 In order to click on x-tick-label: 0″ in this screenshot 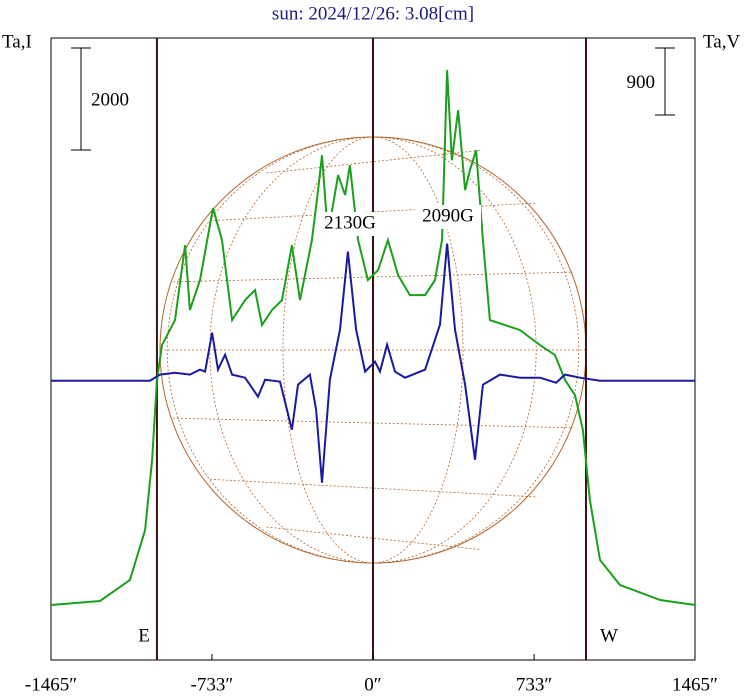, I will do `click(372, 684)`.